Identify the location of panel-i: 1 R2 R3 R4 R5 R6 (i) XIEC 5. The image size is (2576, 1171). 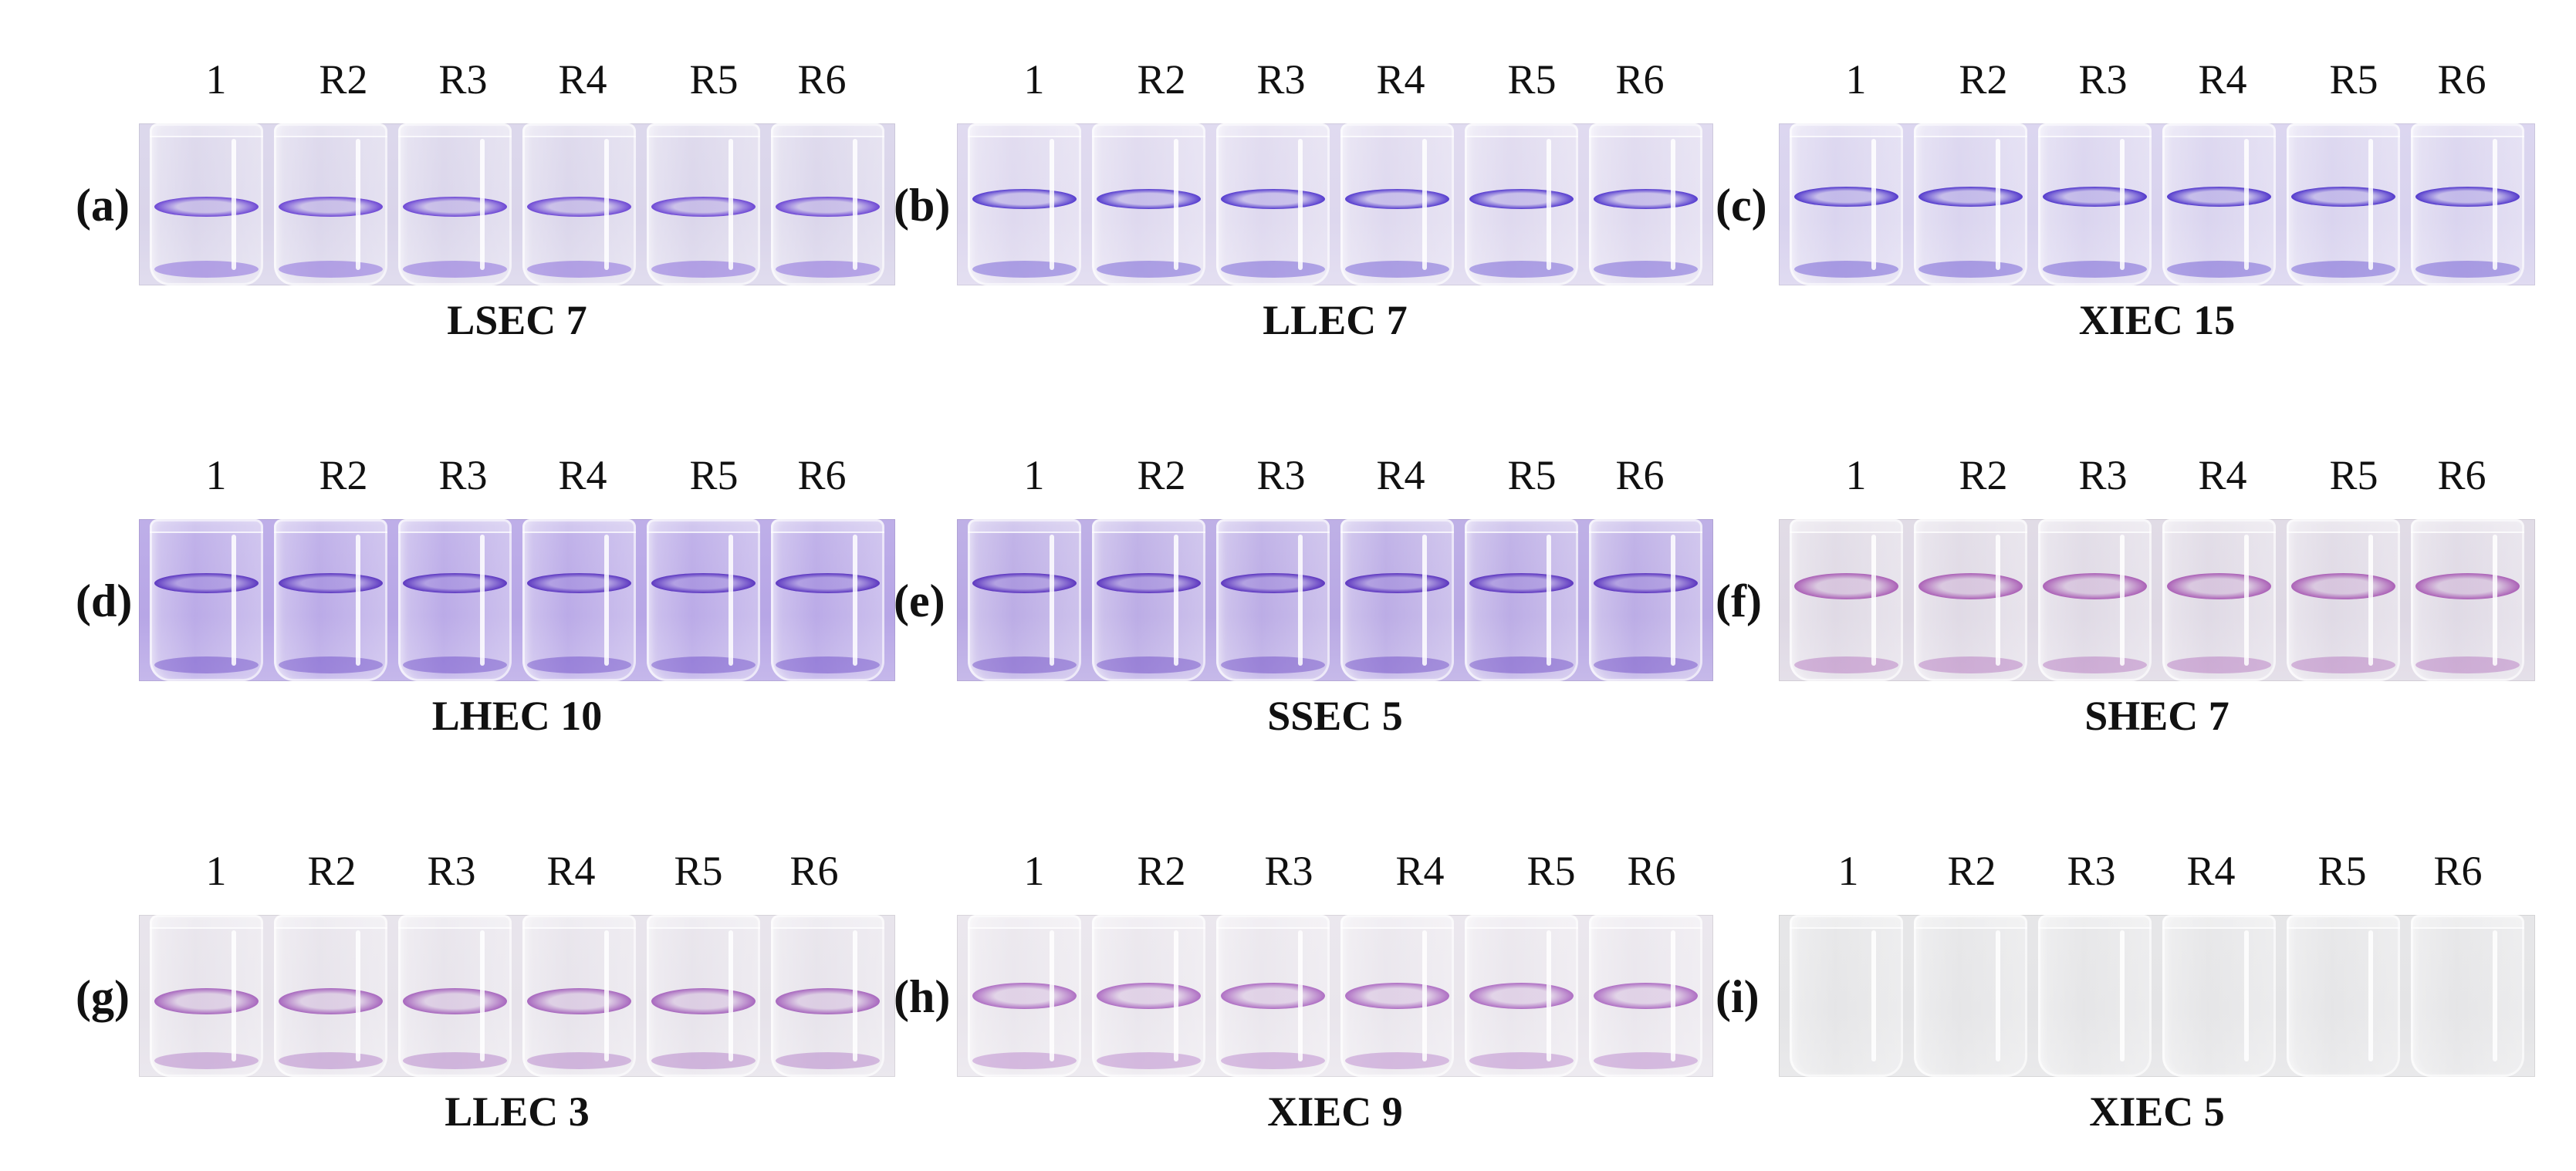
(2125, 1009).